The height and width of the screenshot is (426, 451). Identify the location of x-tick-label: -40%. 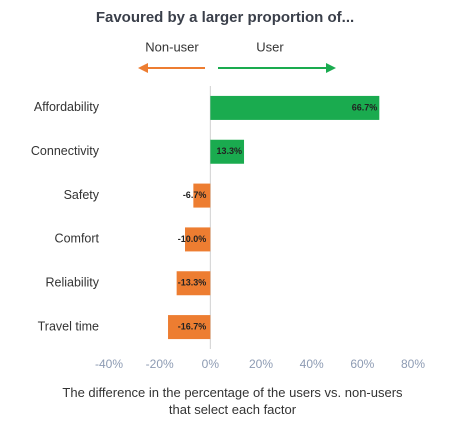
(109, 364).